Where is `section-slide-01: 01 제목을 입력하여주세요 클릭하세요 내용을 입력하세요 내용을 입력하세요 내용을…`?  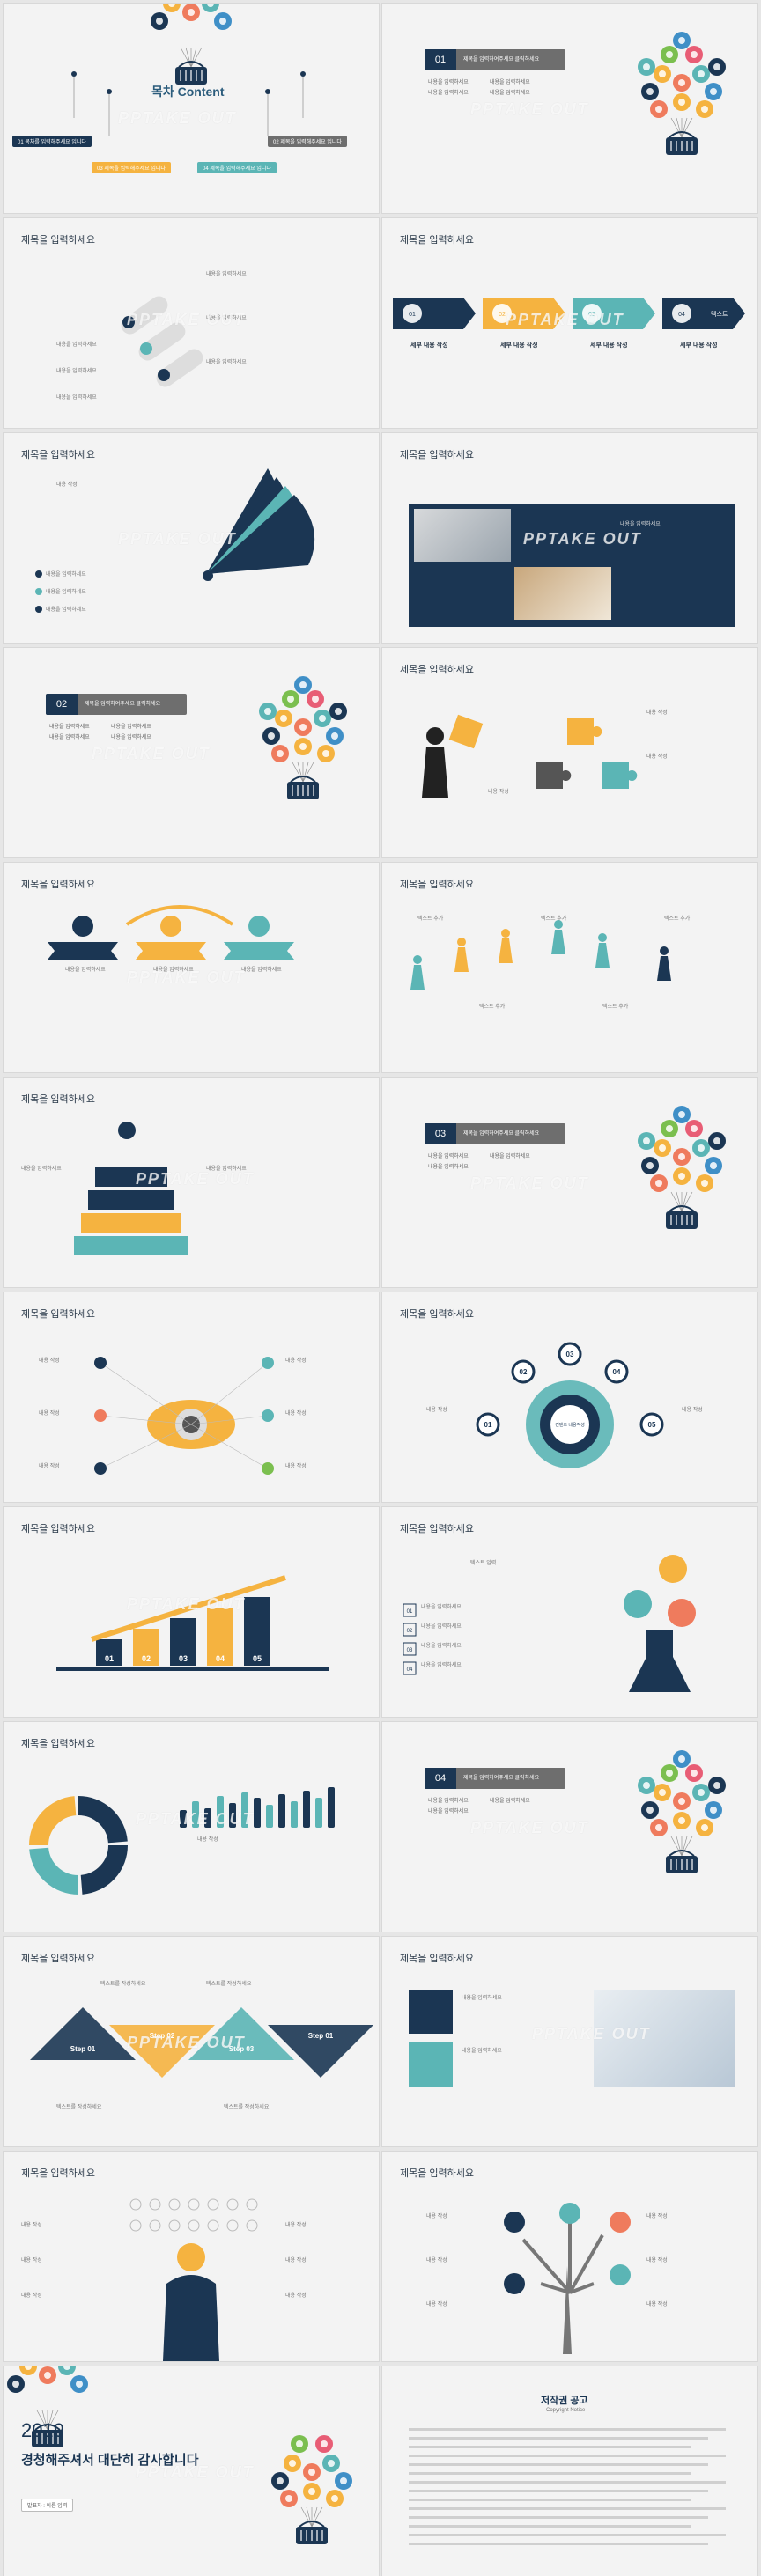
section-slide-01: 01 제목을 입력하여주세요 클릭하세요 내용을 입력하세요 내용을 입력하세요 내용을… is located at coordinates (570, 109).